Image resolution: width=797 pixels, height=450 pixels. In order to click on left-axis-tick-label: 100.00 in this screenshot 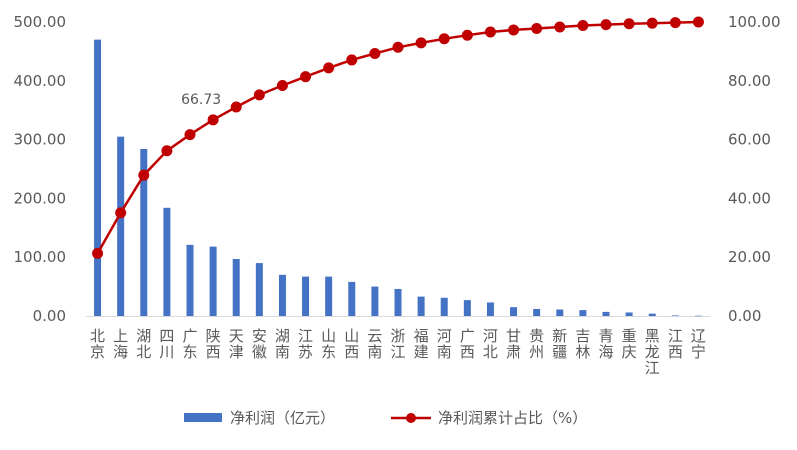, I will do `click(40, 257)`.